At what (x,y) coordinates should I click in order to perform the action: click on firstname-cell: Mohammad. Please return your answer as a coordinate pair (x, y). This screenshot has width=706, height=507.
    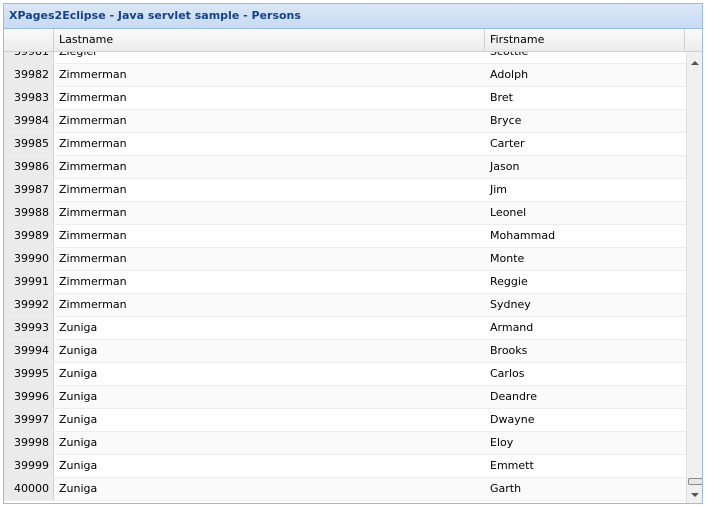
    Looking at the image, I should click on (523, 235).